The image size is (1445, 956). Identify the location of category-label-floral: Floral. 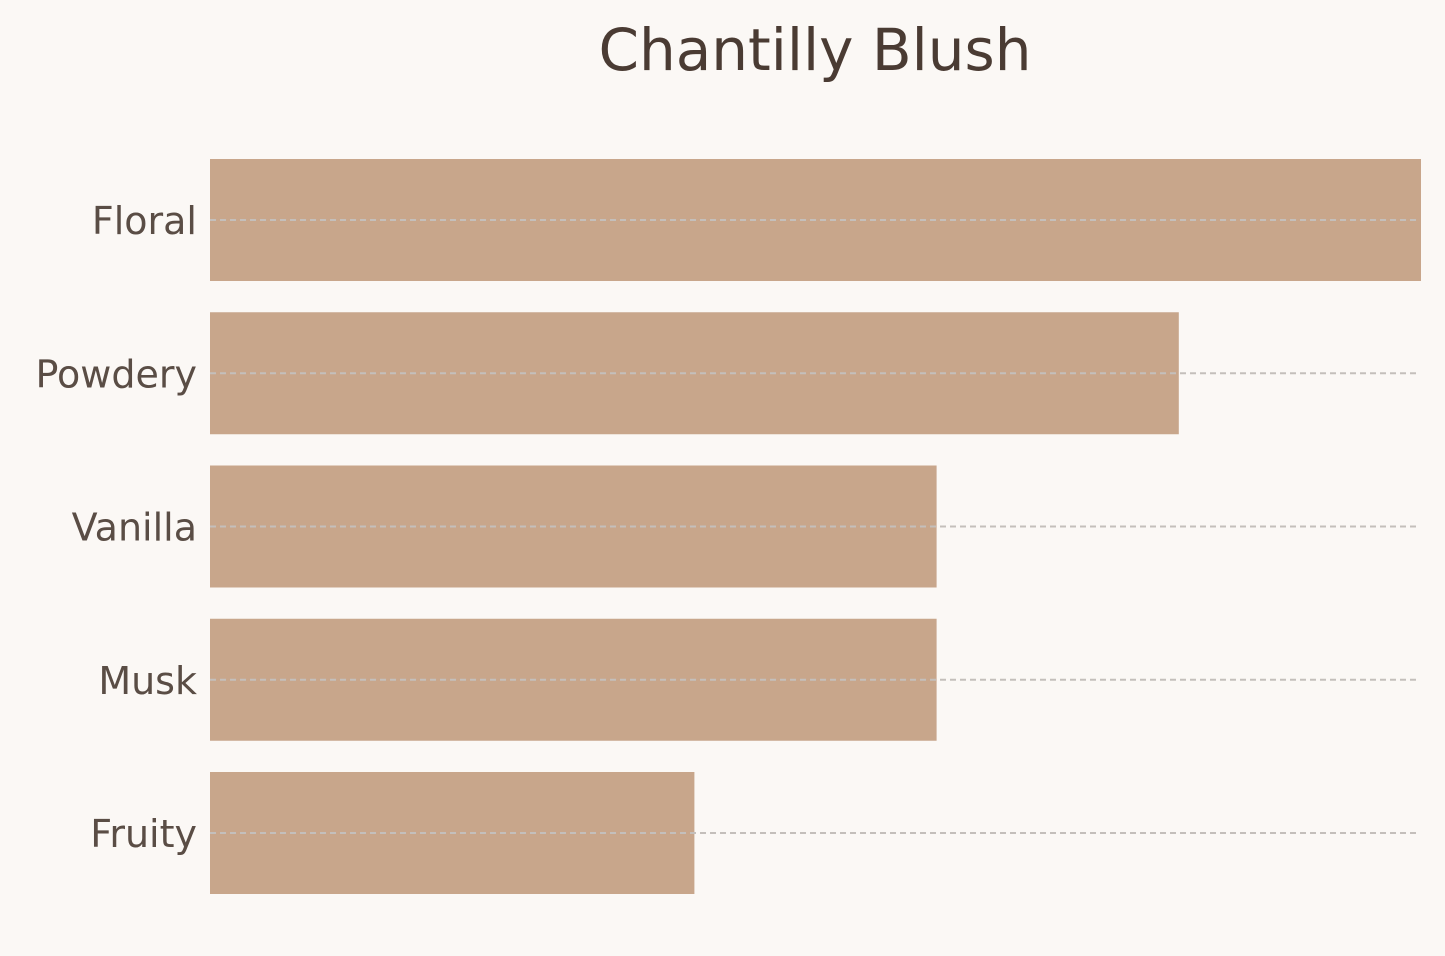
(144, 221).